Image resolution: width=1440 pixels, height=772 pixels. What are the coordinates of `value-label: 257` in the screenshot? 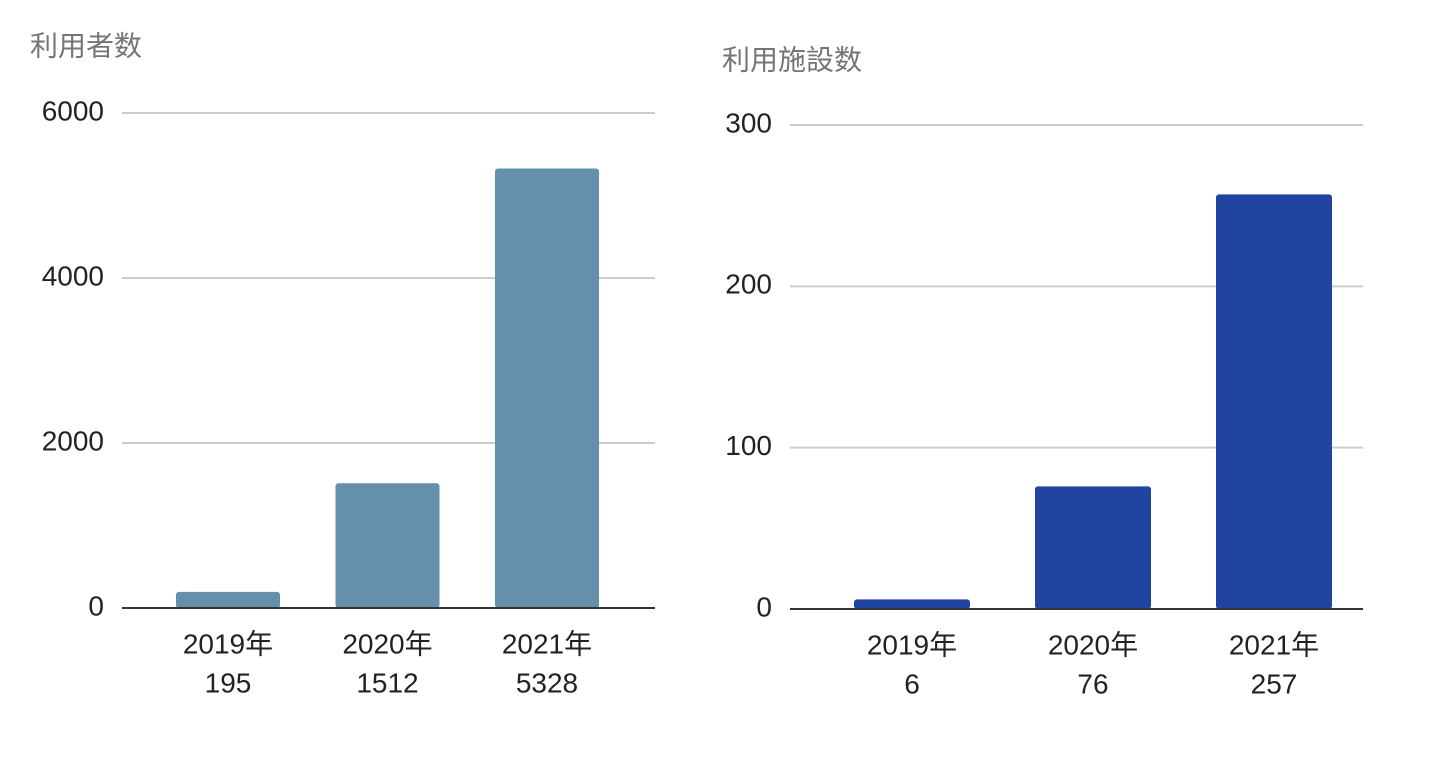 It's located at (1274, 683).